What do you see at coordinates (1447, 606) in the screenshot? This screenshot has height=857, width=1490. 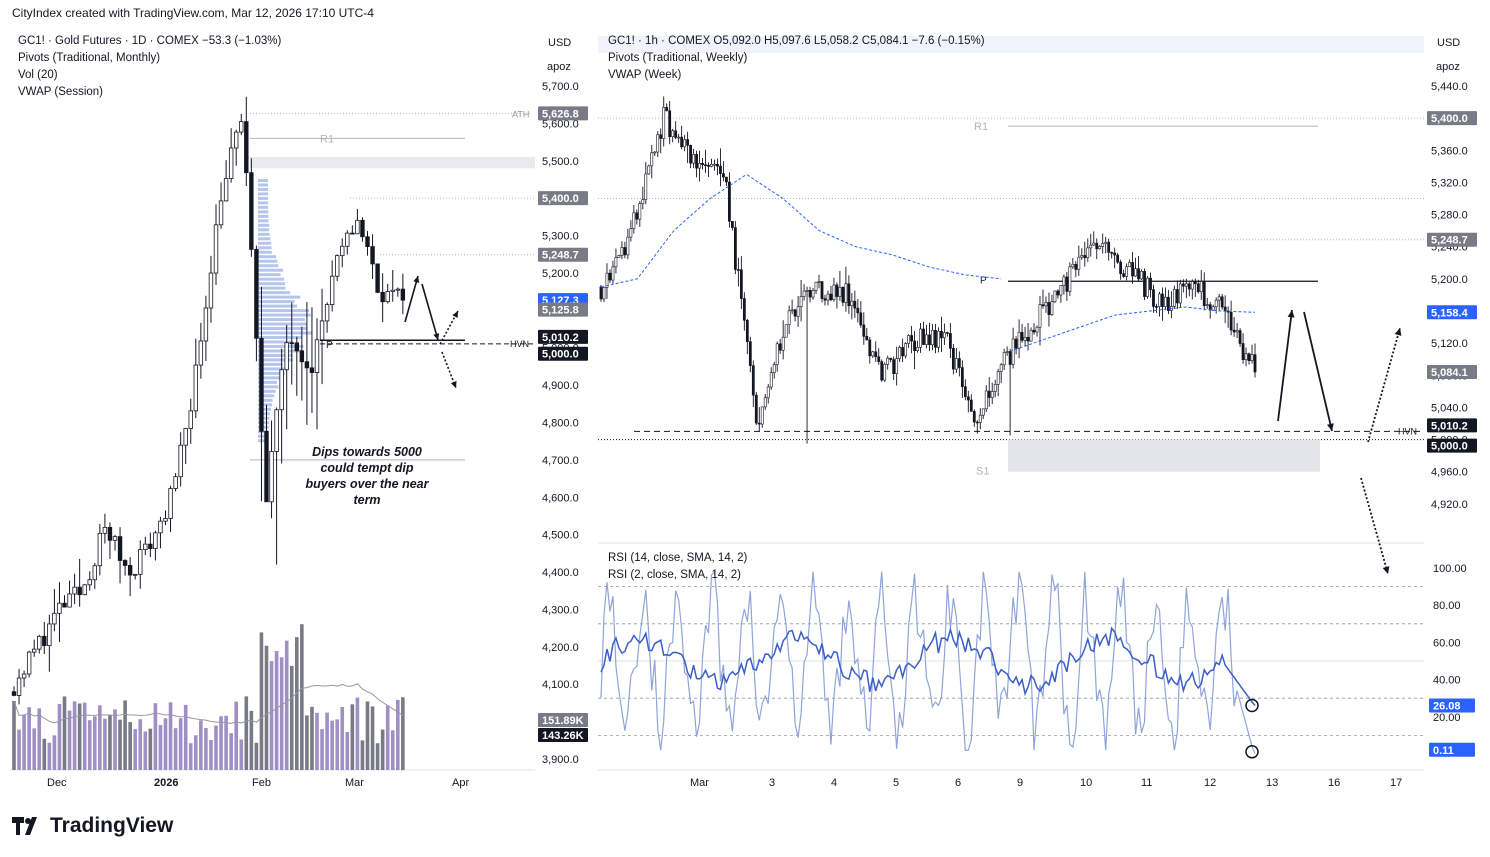 I see `rsi-tick-label: 80.00` at bounding box center [1447, 606].